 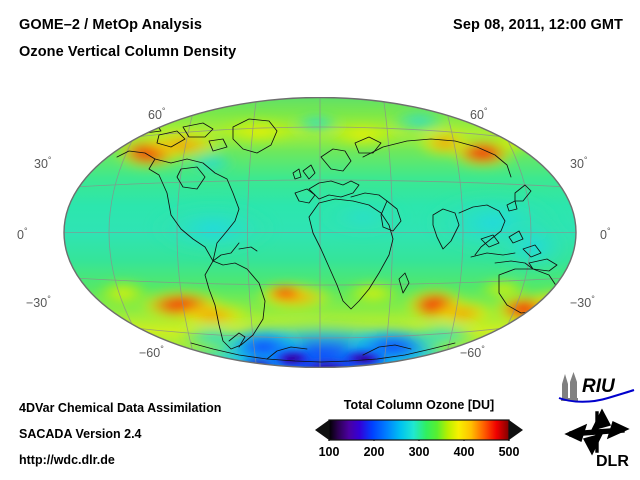 I want to click on riu-tower-icon, so click(x=569, y=386).